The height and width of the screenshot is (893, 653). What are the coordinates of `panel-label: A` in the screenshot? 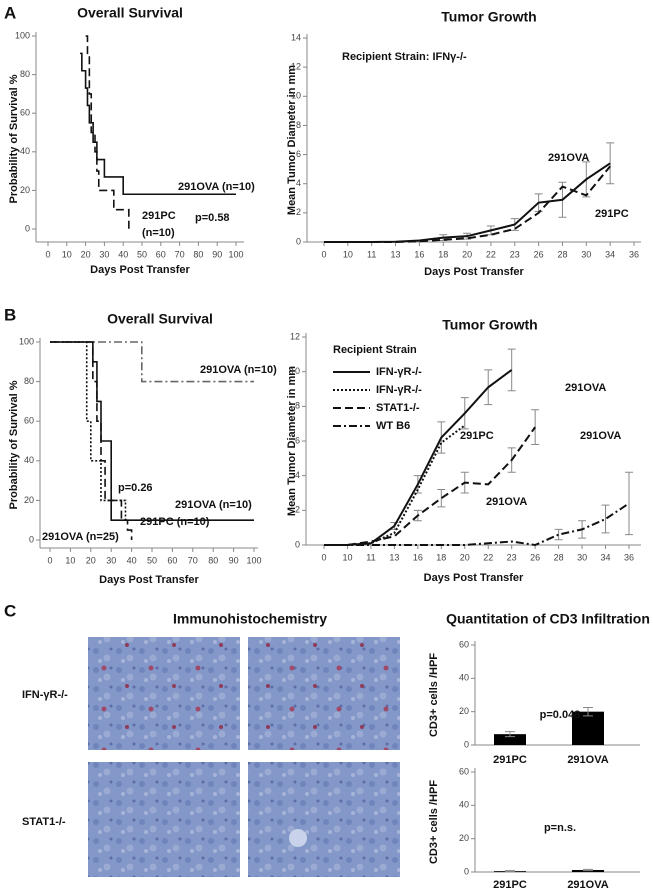 It's located at (10, 12).